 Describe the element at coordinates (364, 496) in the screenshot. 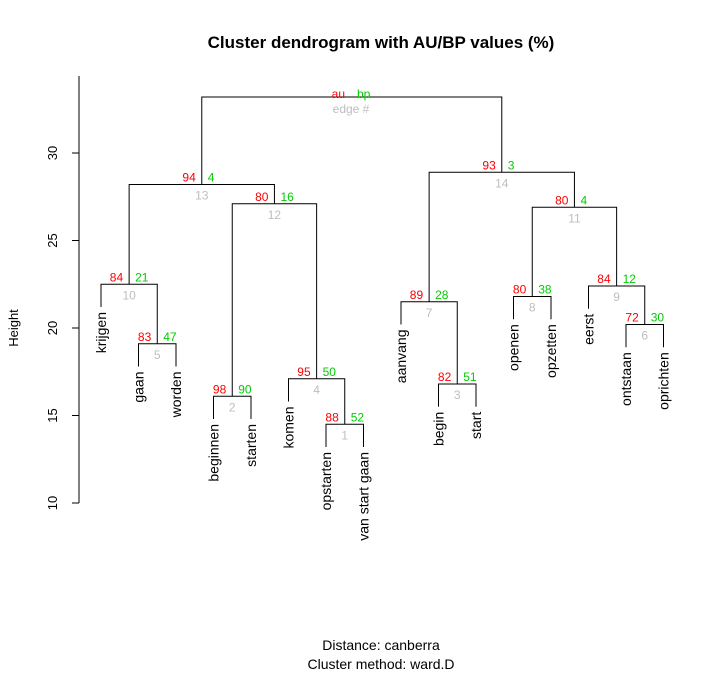

I see `leaf-label: van start gaan` at that location.